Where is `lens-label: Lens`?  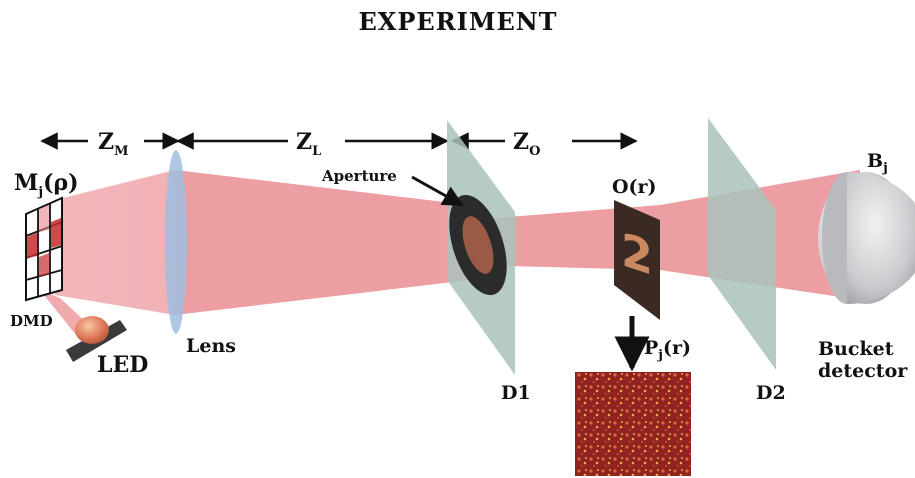 lens-label: Lens is located at coordinates (211, 346).